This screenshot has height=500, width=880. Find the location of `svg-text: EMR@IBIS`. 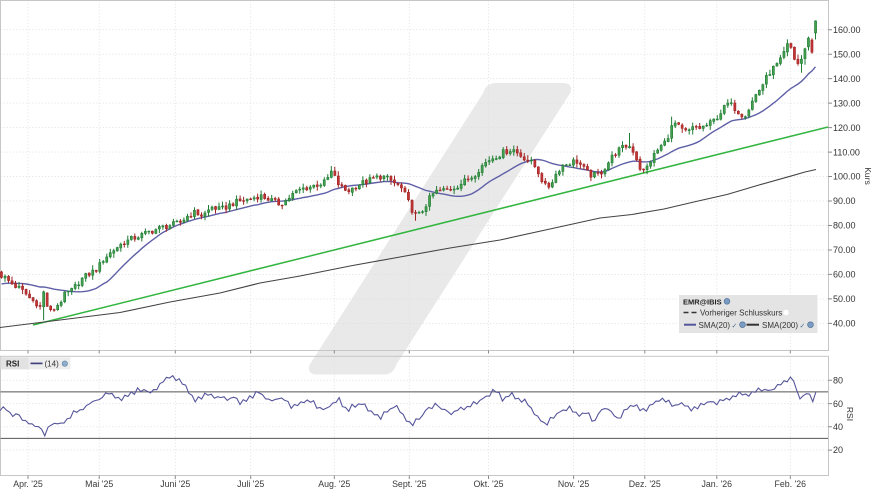

svg-text: EMR@IBIS is located at coordinates (702, 302).